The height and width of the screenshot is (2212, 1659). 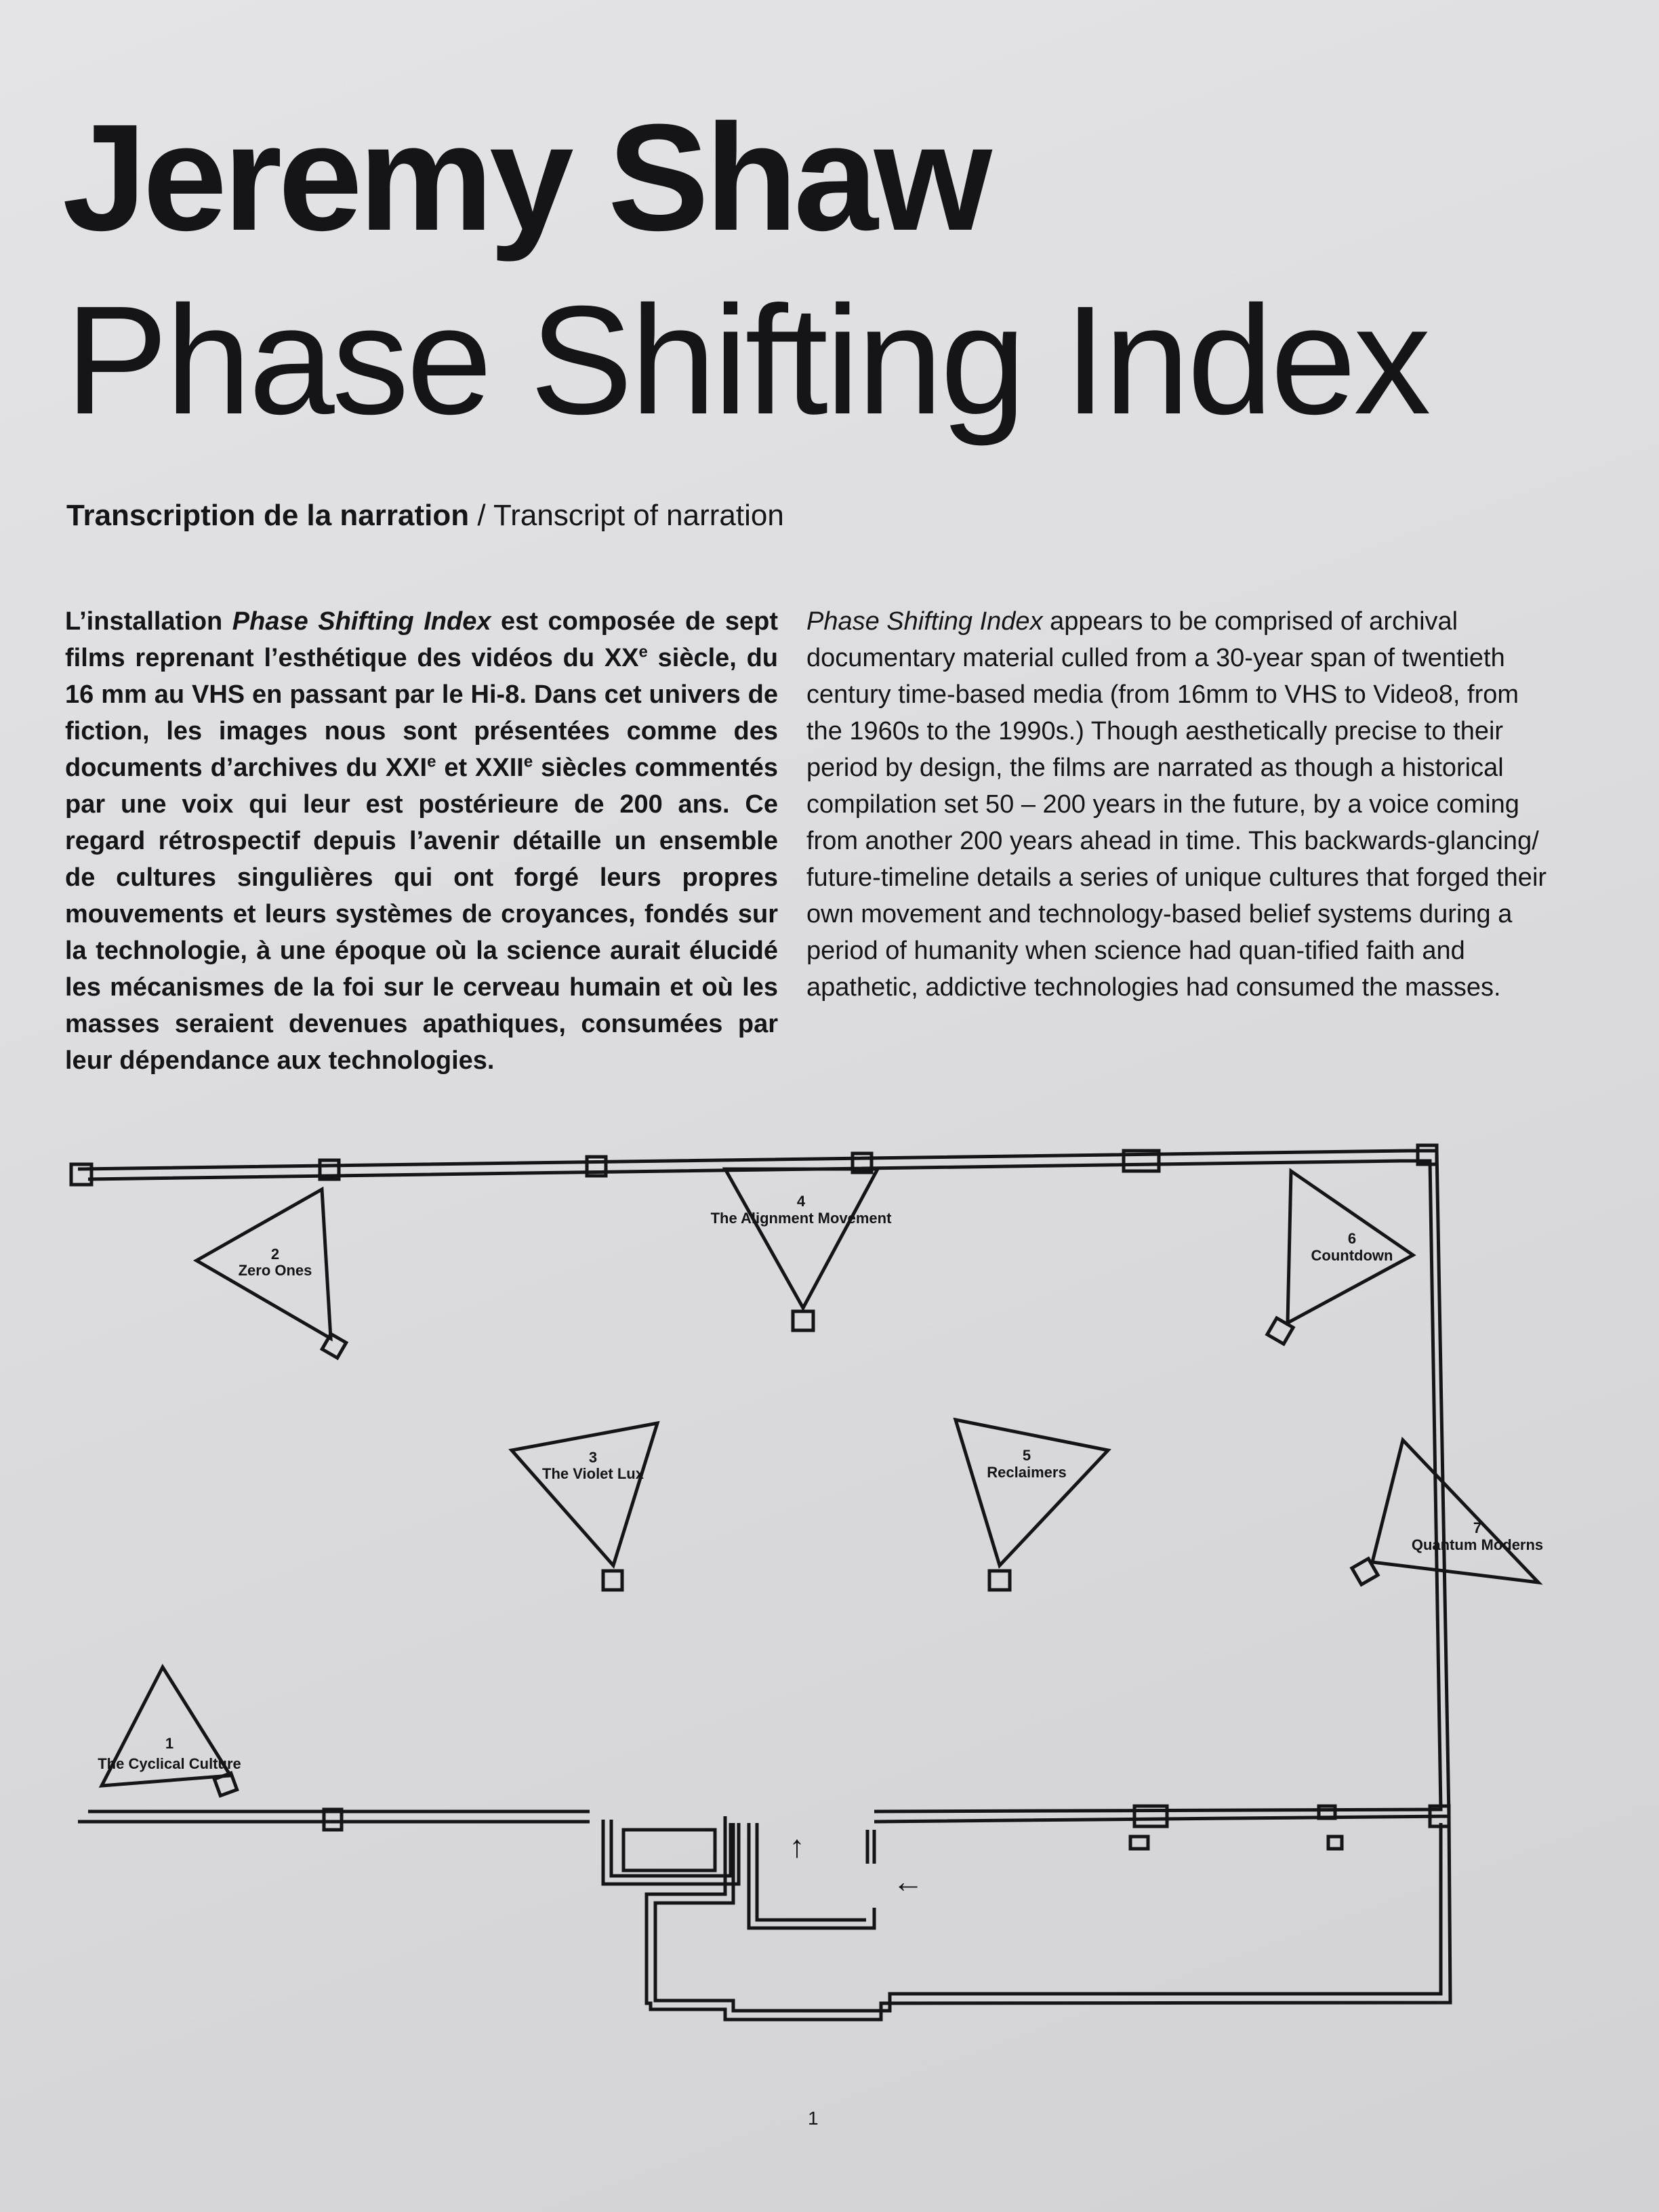 I want to click on station-1-number: 1, so click(x=169, y=1744).